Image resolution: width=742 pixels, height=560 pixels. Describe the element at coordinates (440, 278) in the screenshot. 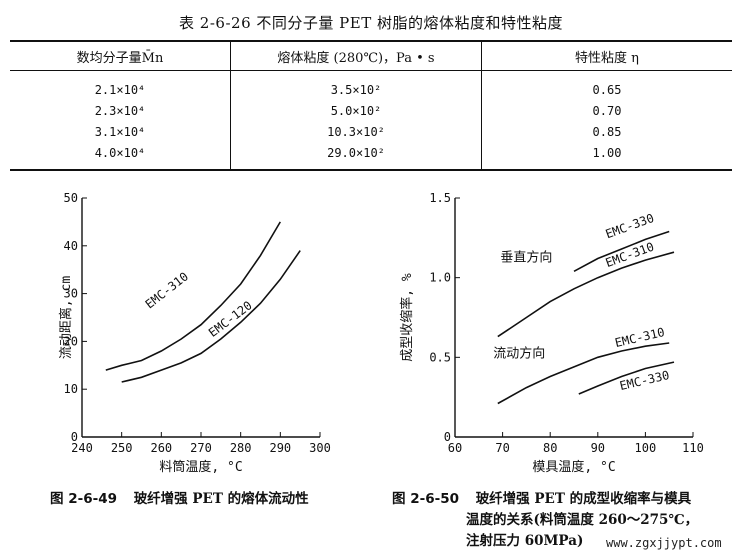

I see `y-tick-label: 1.0` at that location.